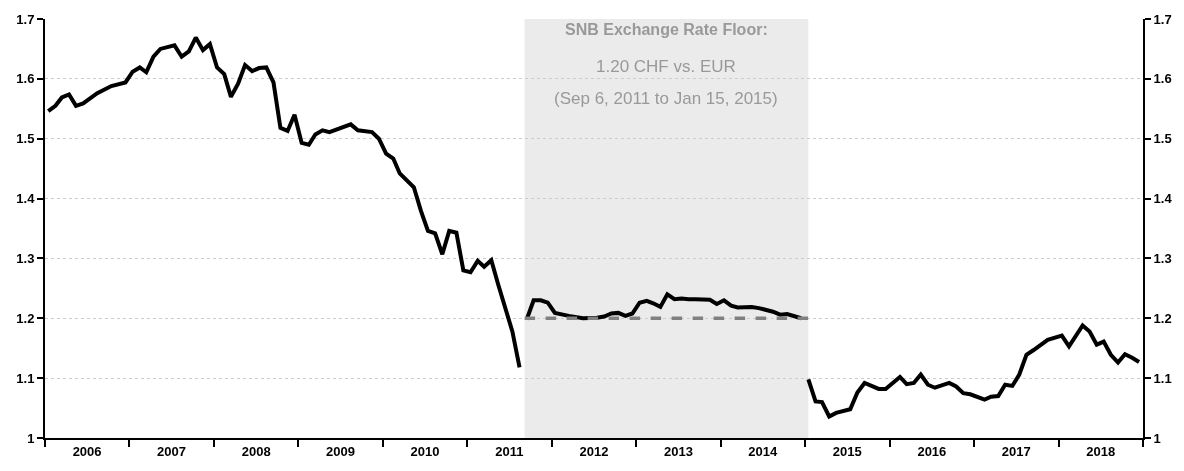  I want to click on y2-tick-label: 1.1, so click(1162, 378).